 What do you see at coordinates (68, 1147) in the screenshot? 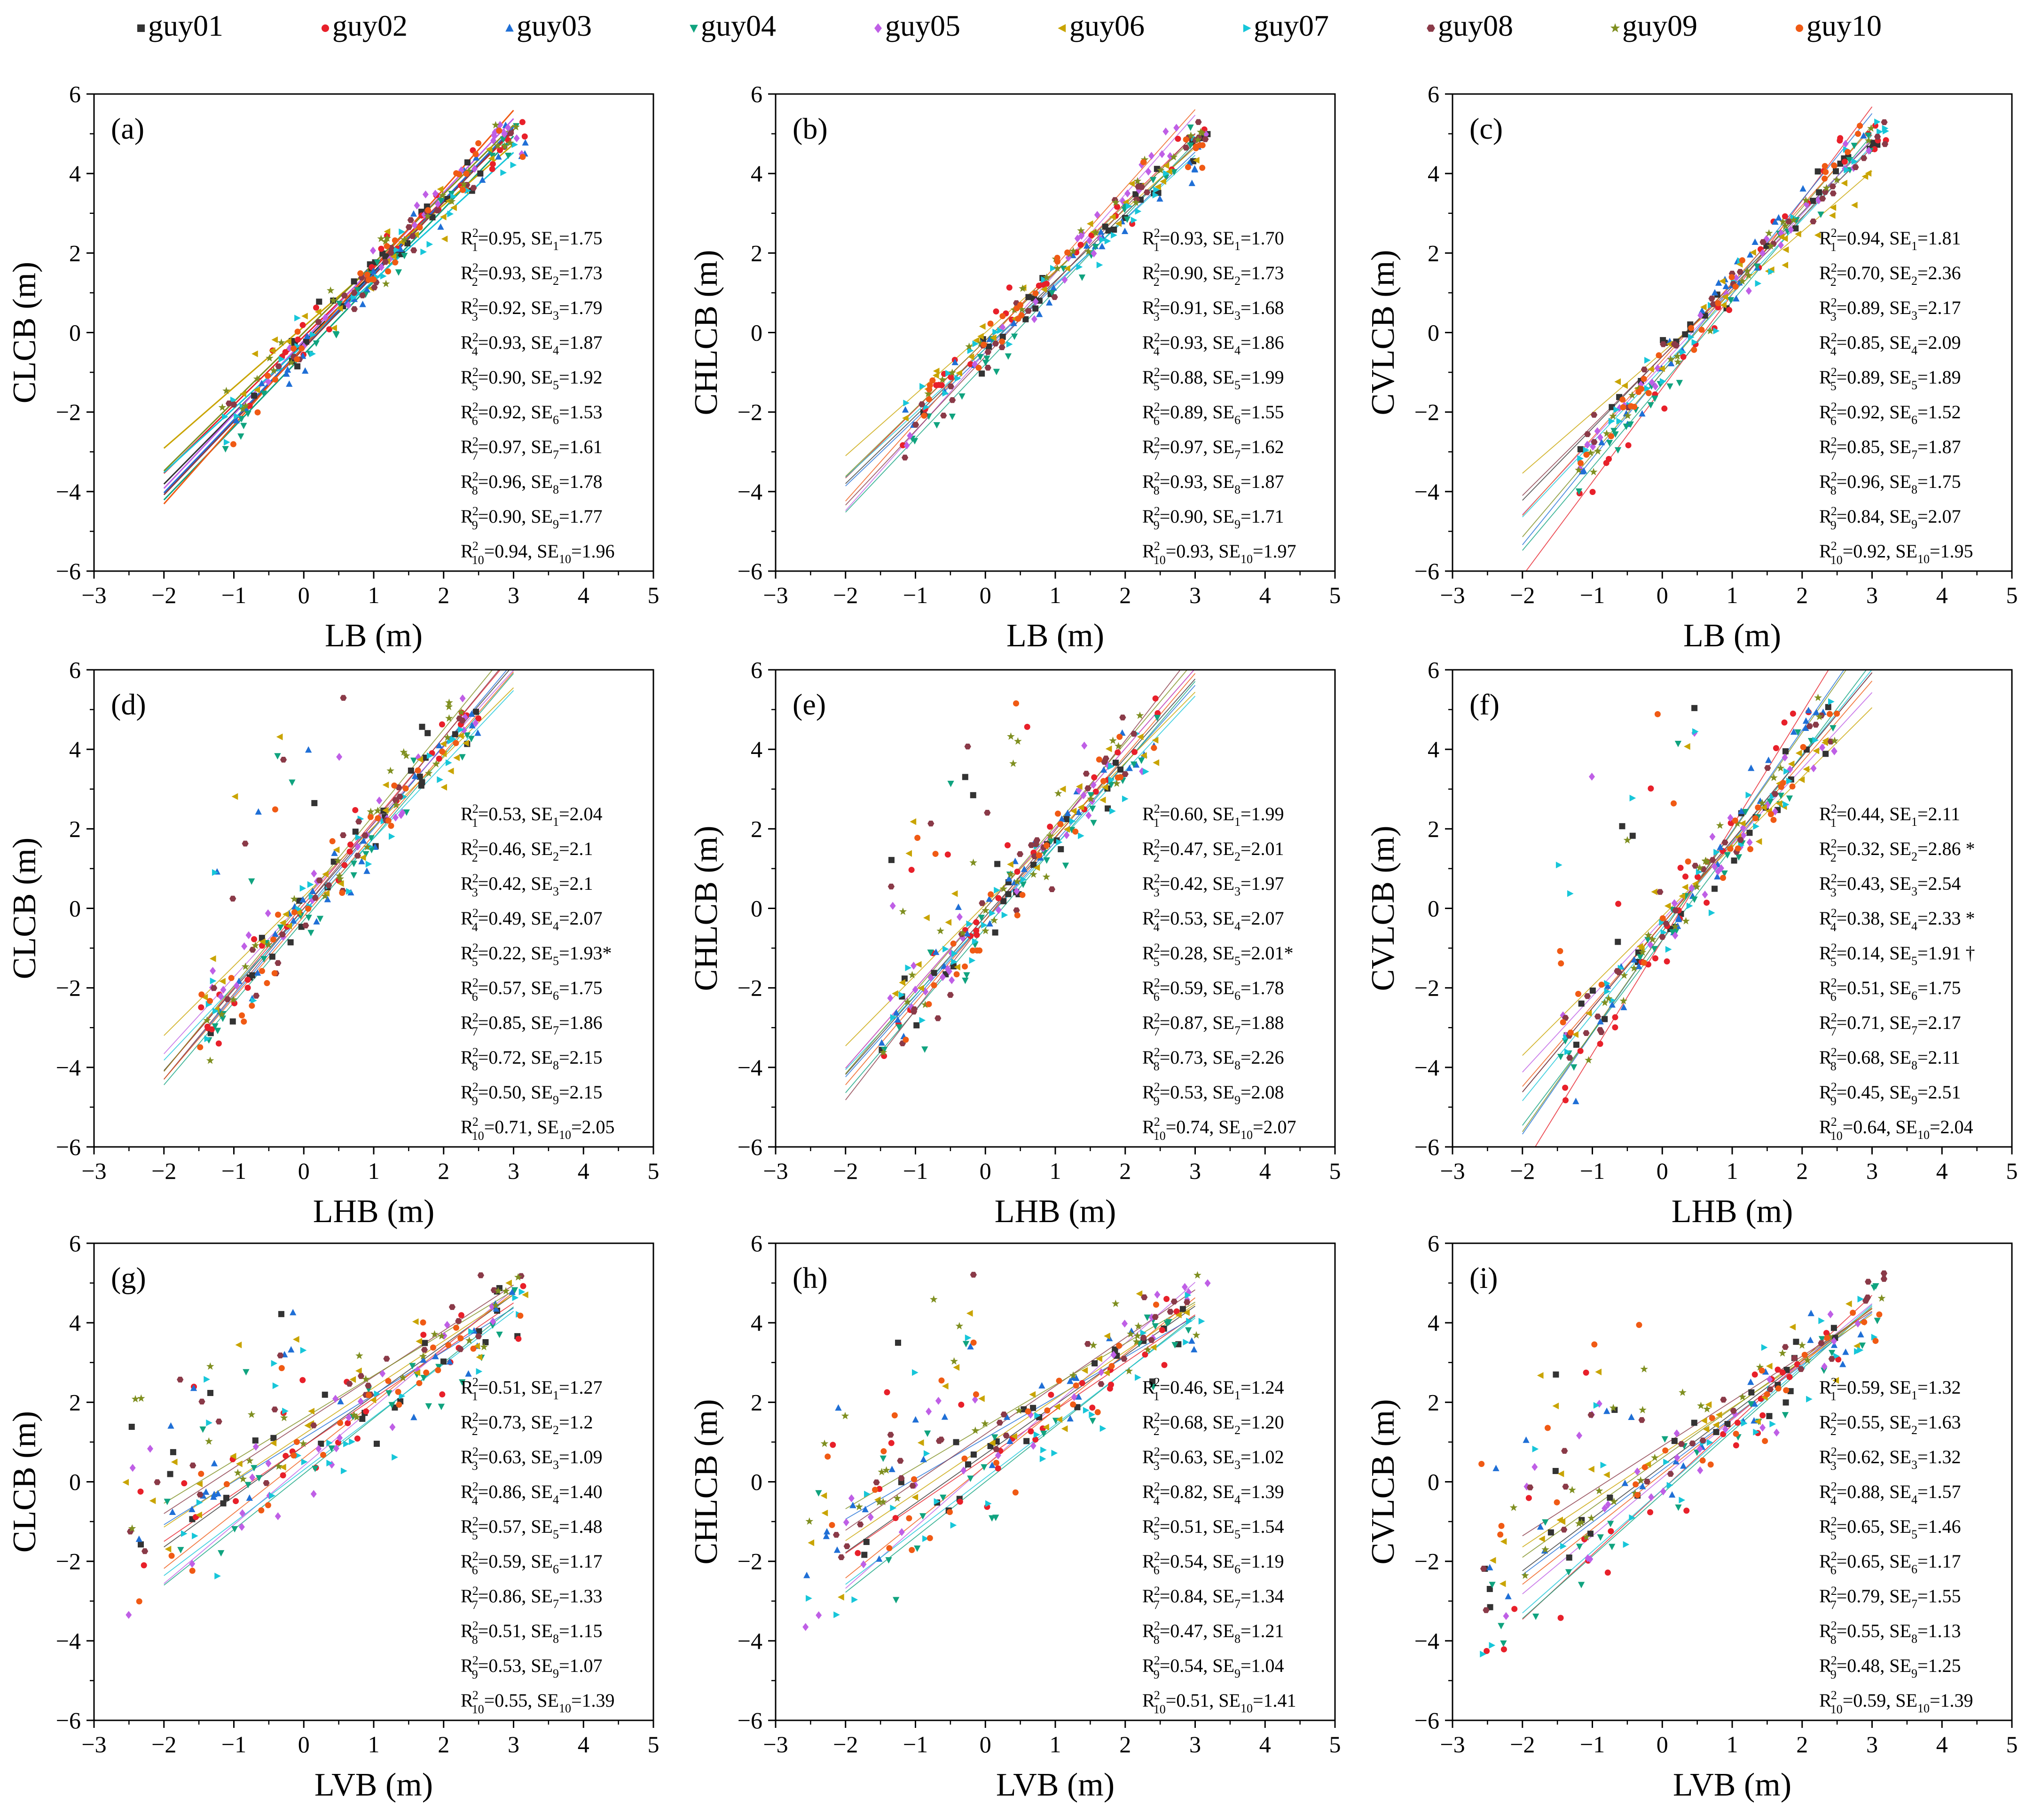
I see `y-tick-label: −6` at bounding box center [68, 1147].